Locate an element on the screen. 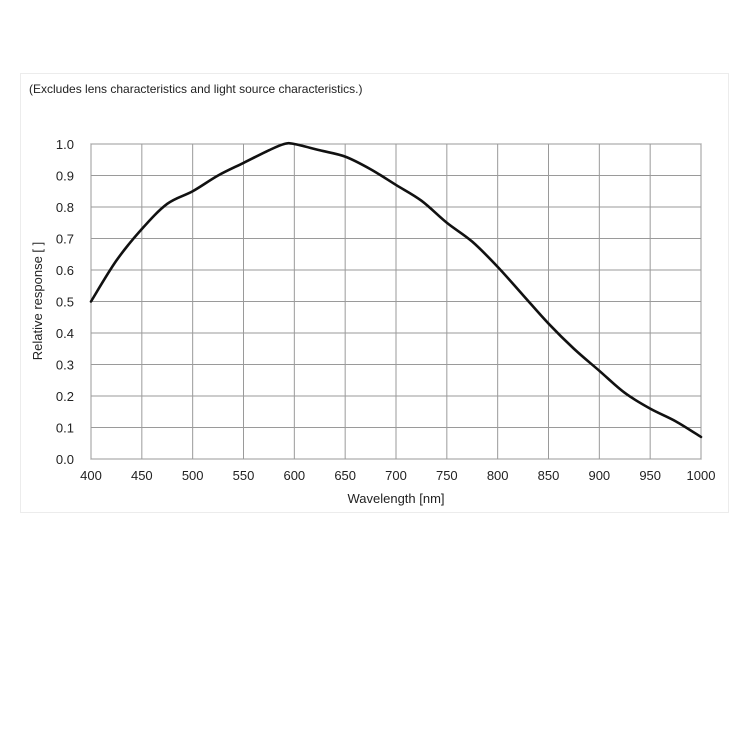 The height and width of the screenshot is (750, 750). x-tick-label-400: 400 is located at coordinates (91, 475).